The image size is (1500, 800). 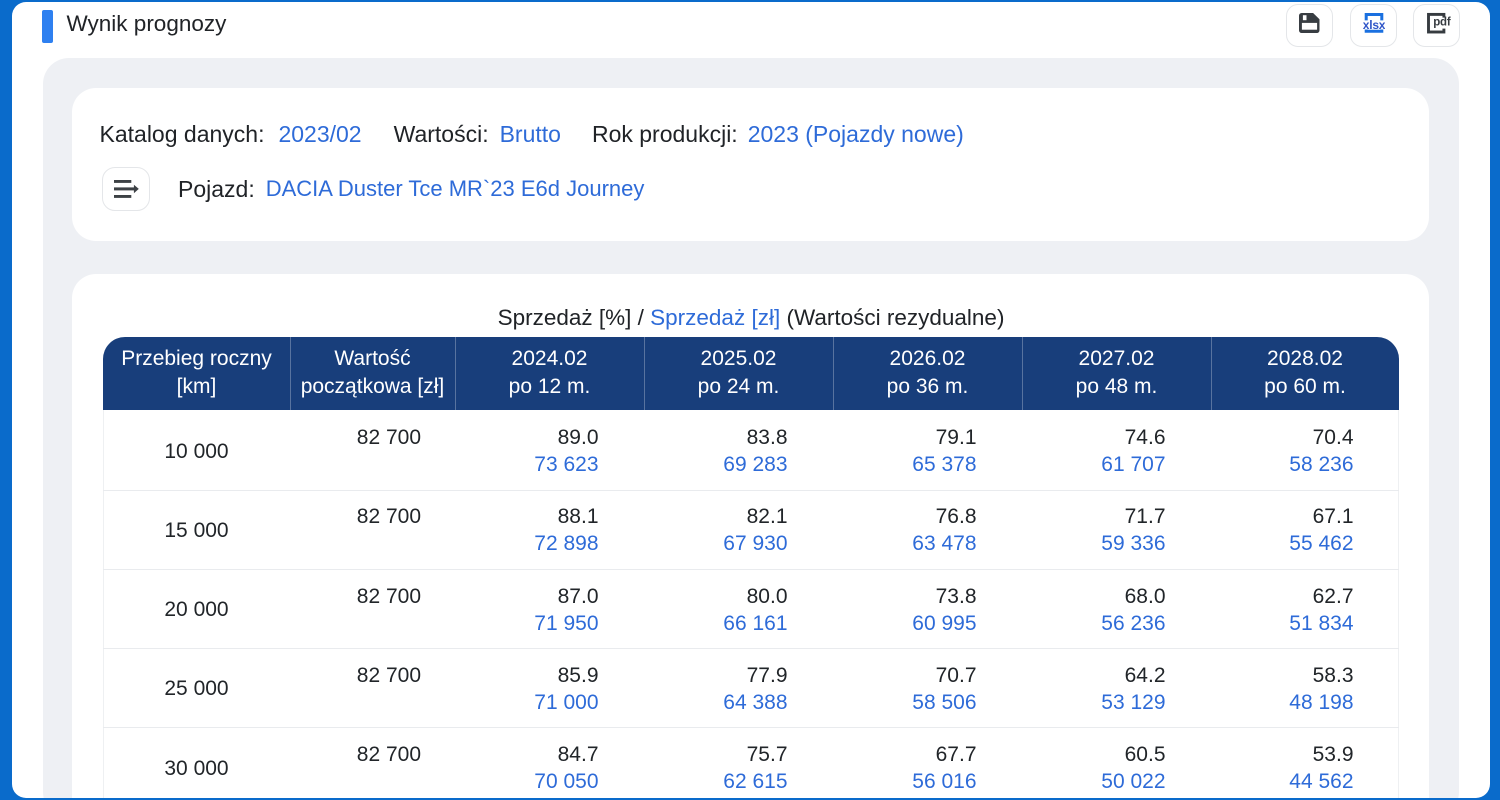 What do you see at coordinates (1442, 22) in the screenshot?
I see `svg-text: pdf` at bounding box center [1442, 22].